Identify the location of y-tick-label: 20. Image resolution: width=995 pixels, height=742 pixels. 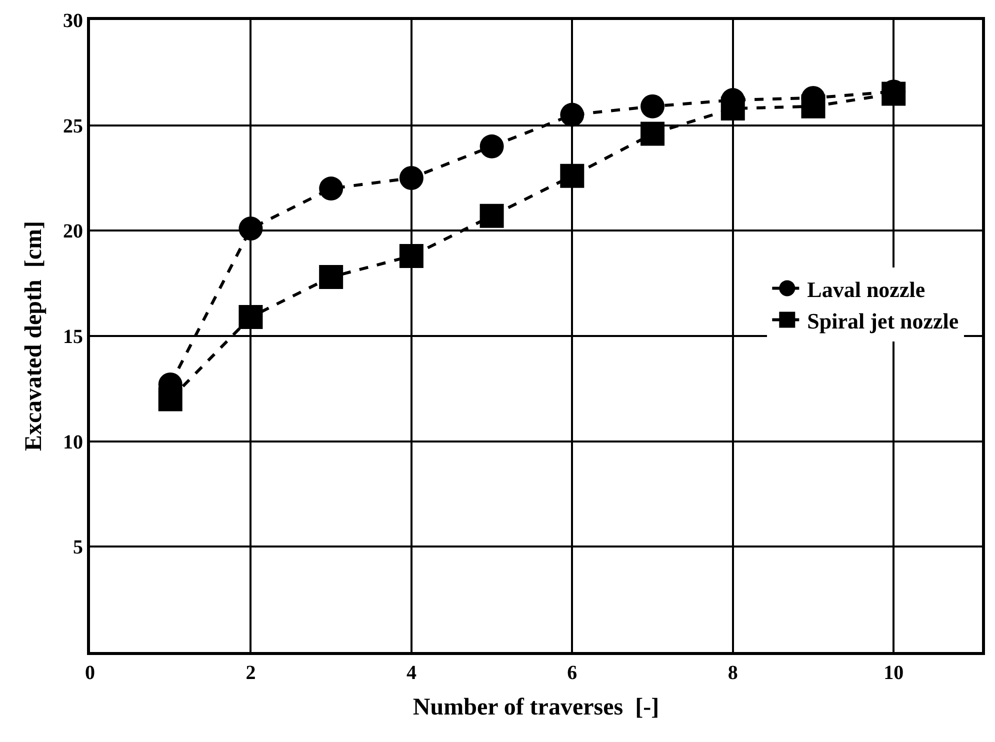
(73, 231).